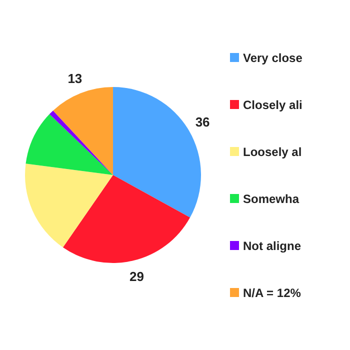  What do you see at coordinates (202, 122) in the screenshot?
I see `data-label: 36` at bounding box center [202, 122].